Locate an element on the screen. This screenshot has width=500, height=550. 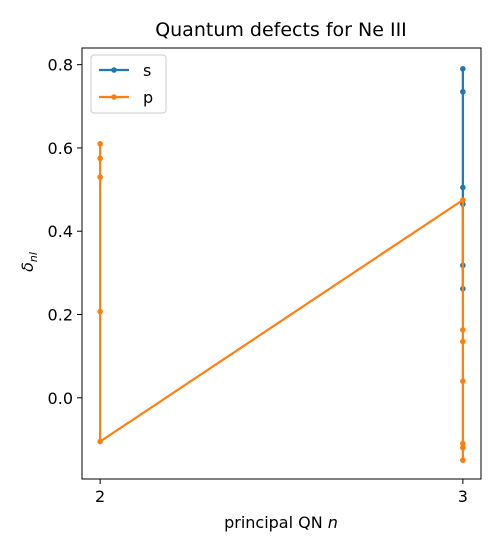
x-axis-label-variable: n is located at coordinates (333, 522).